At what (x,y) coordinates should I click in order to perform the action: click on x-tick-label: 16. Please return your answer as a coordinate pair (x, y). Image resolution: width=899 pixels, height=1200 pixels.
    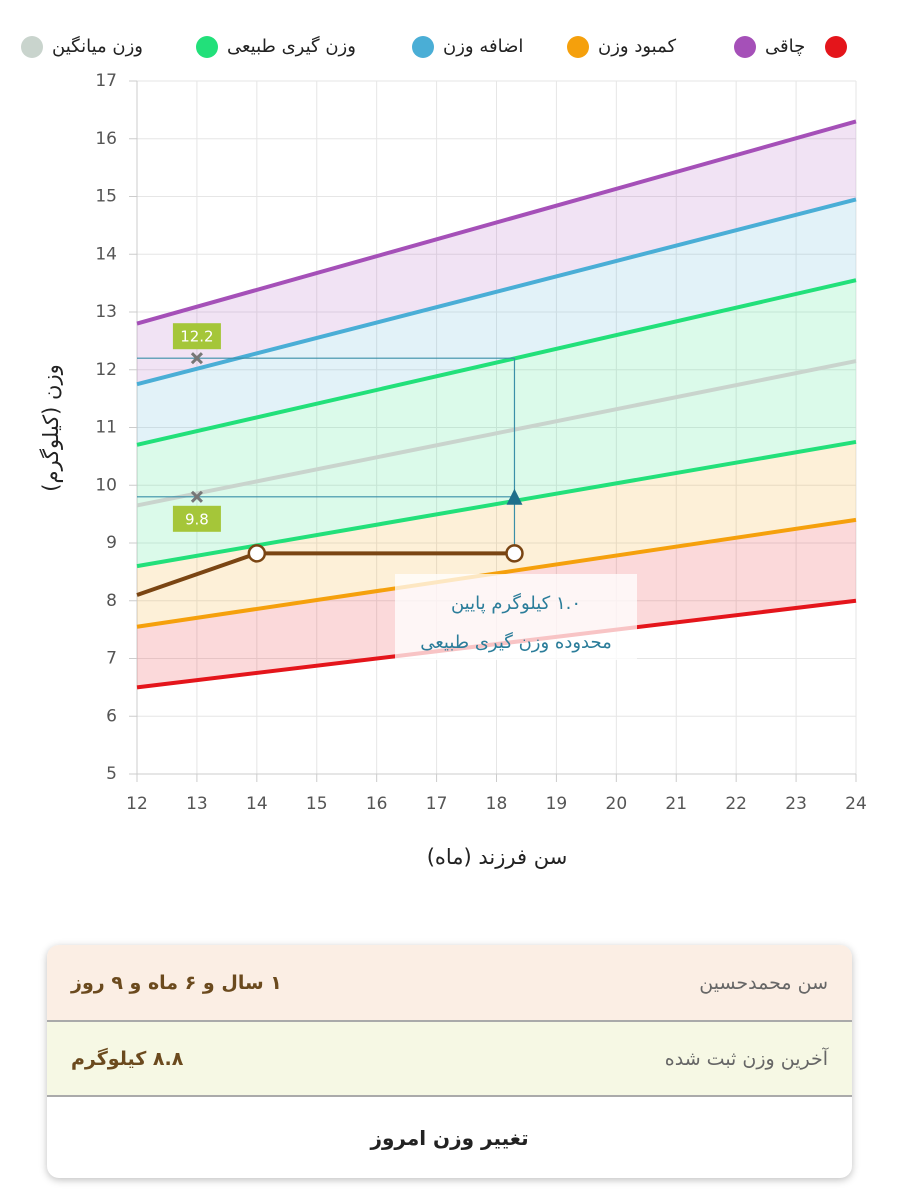
    Looking at the image, I should click on (377, 804).